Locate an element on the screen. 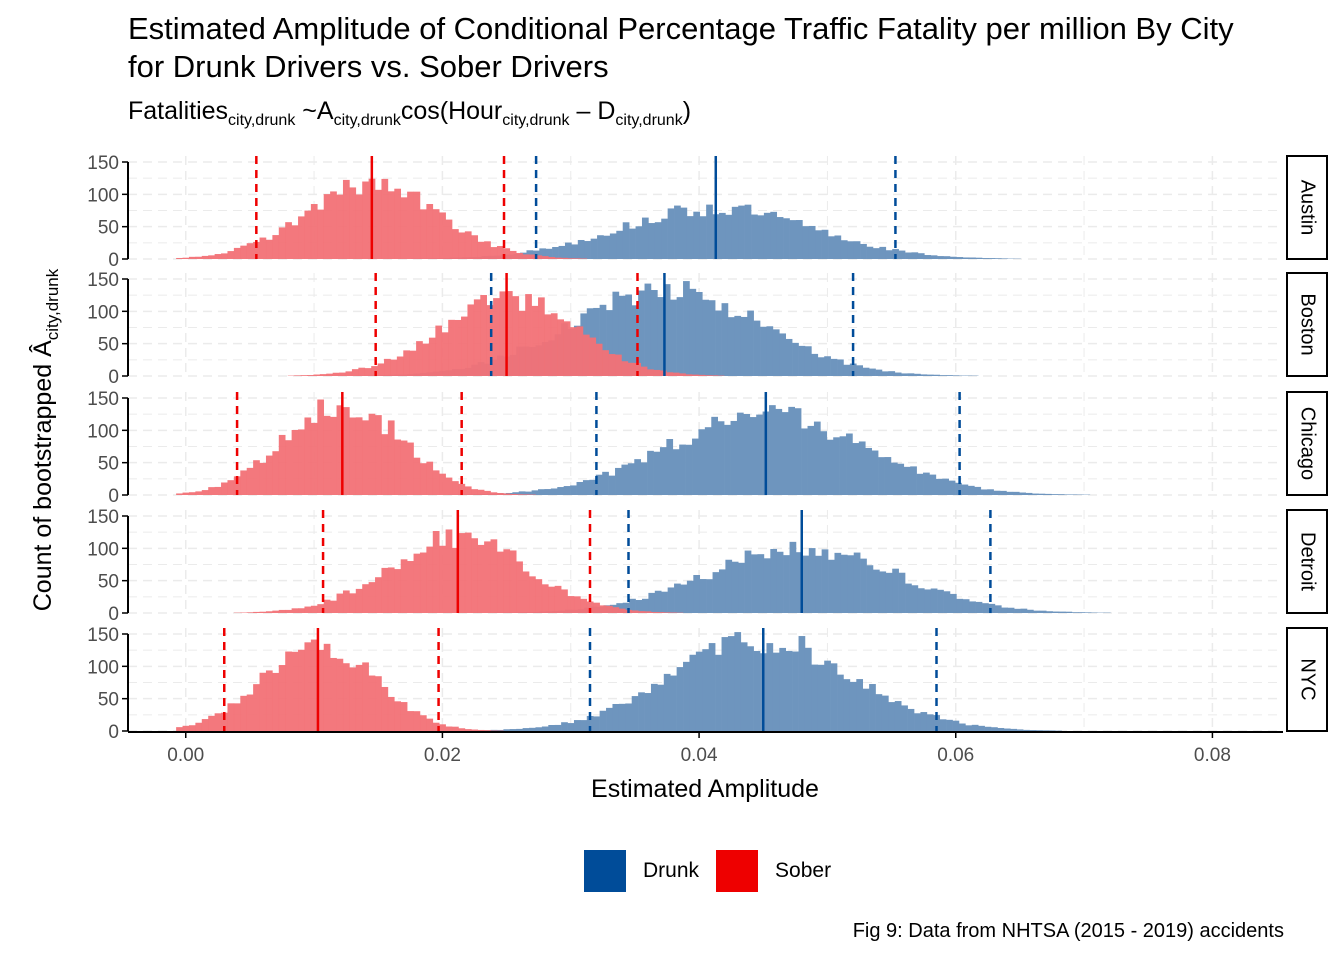 The width and height of the screenshot is (1344, 960). x-tick-label: 0.02 is located at coordinates (442, 755).